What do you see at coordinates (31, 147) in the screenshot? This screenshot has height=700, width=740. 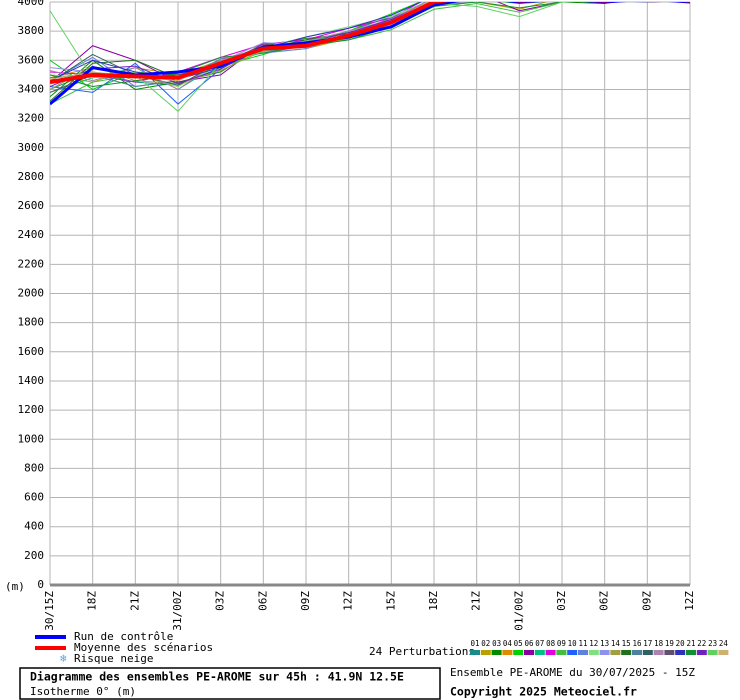 I see `y-tick-label: 3000` at bounding box center [31, 147].